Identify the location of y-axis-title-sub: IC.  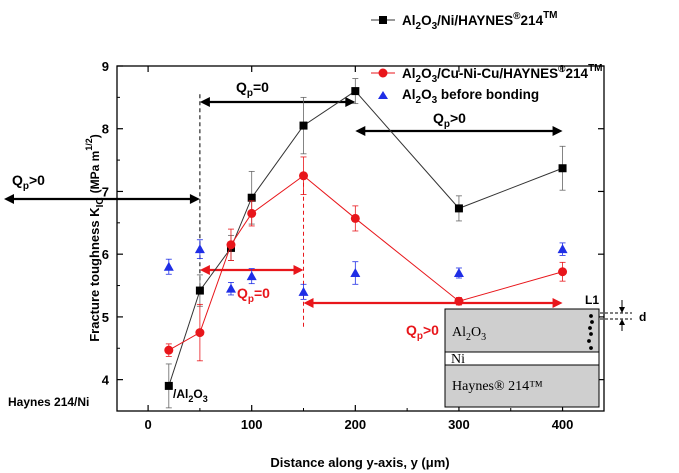
(100, 202).